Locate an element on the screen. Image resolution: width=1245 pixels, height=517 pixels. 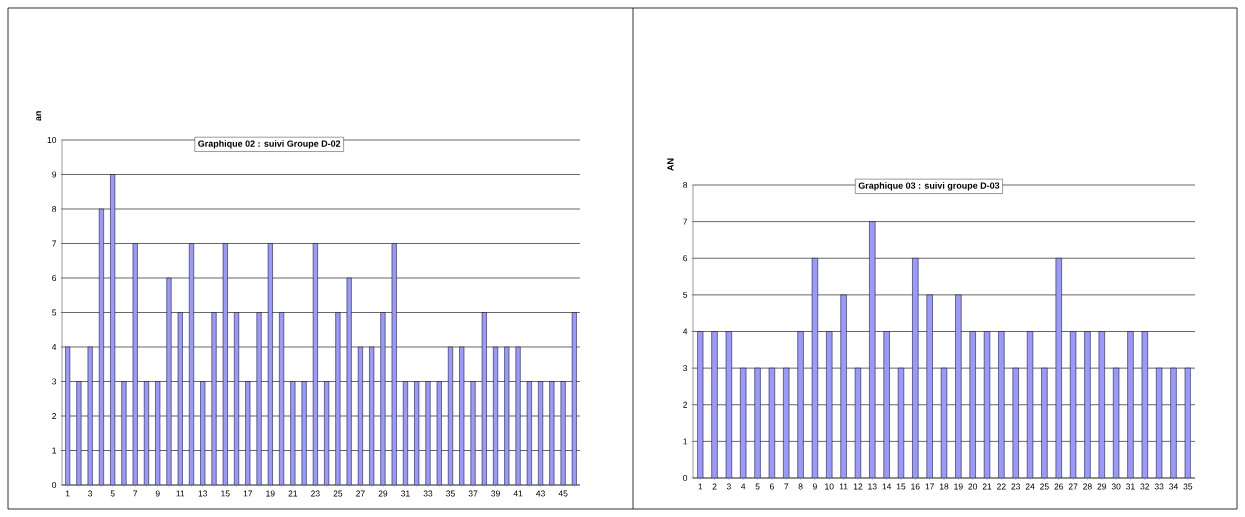
x-tick-label: 26 is located at coordinates (1059, 486).